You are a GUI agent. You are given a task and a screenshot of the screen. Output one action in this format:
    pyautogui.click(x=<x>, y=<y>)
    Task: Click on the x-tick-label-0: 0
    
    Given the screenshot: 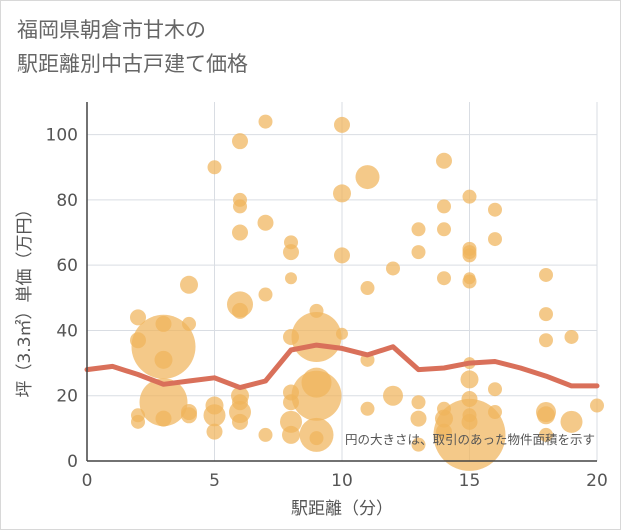 What is the action you would take?
    pyautogui.click(x=87, y=481)
    